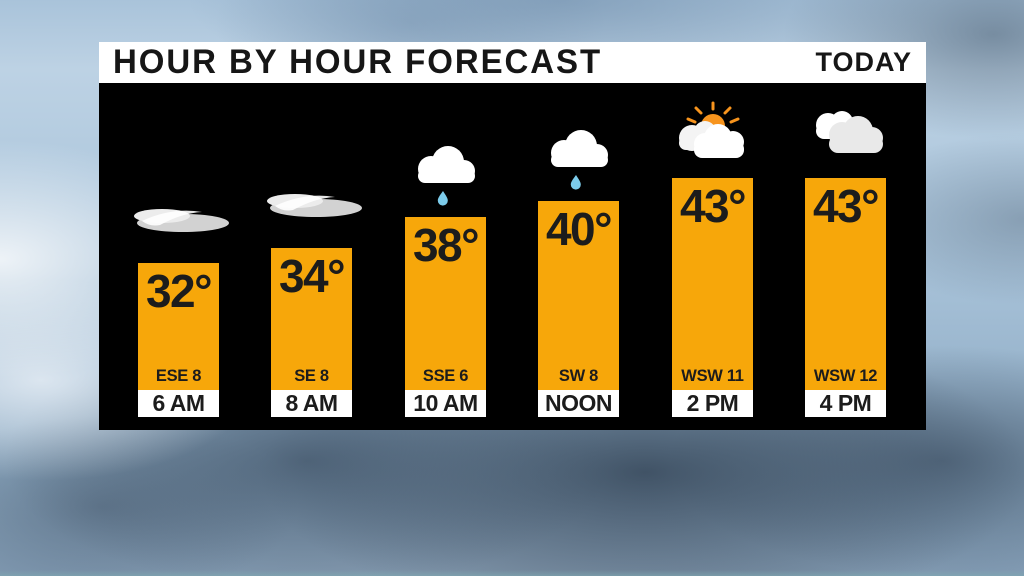  Describe the element at coordinates (311, 403) in the screenshot. I see `time-label: 8 AM` at that location.